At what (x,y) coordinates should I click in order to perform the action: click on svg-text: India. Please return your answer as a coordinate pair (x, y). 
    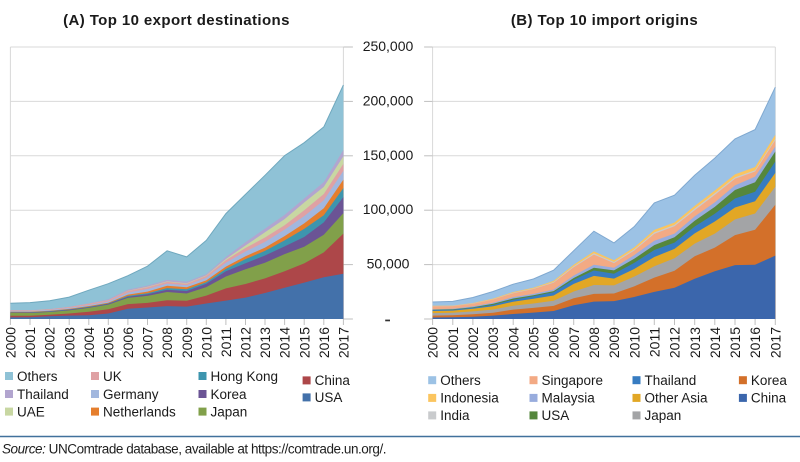
    Looking at the image, I should click on (455, 415).